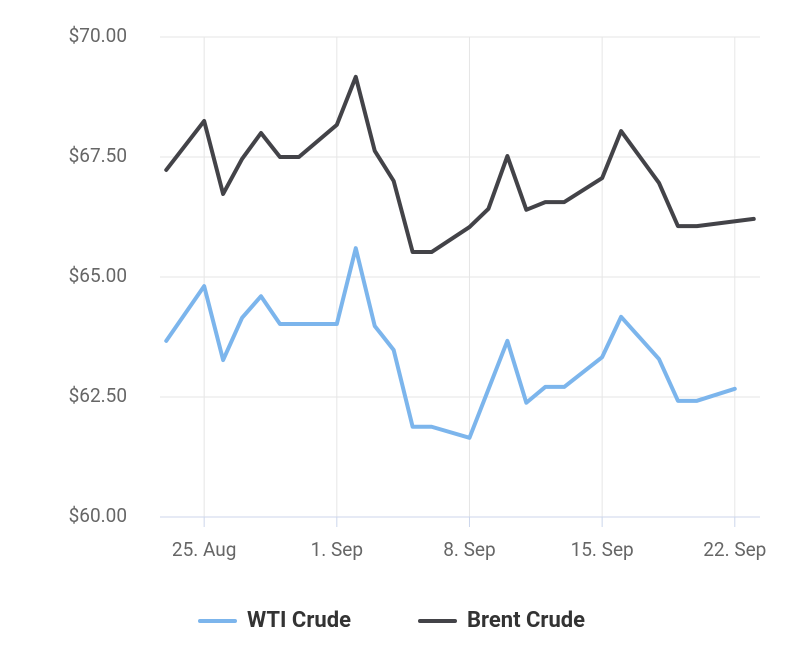 This screenshot has width=811, height=650. I want to click on x-tick-label: 1. Sep, so click(337, 549).